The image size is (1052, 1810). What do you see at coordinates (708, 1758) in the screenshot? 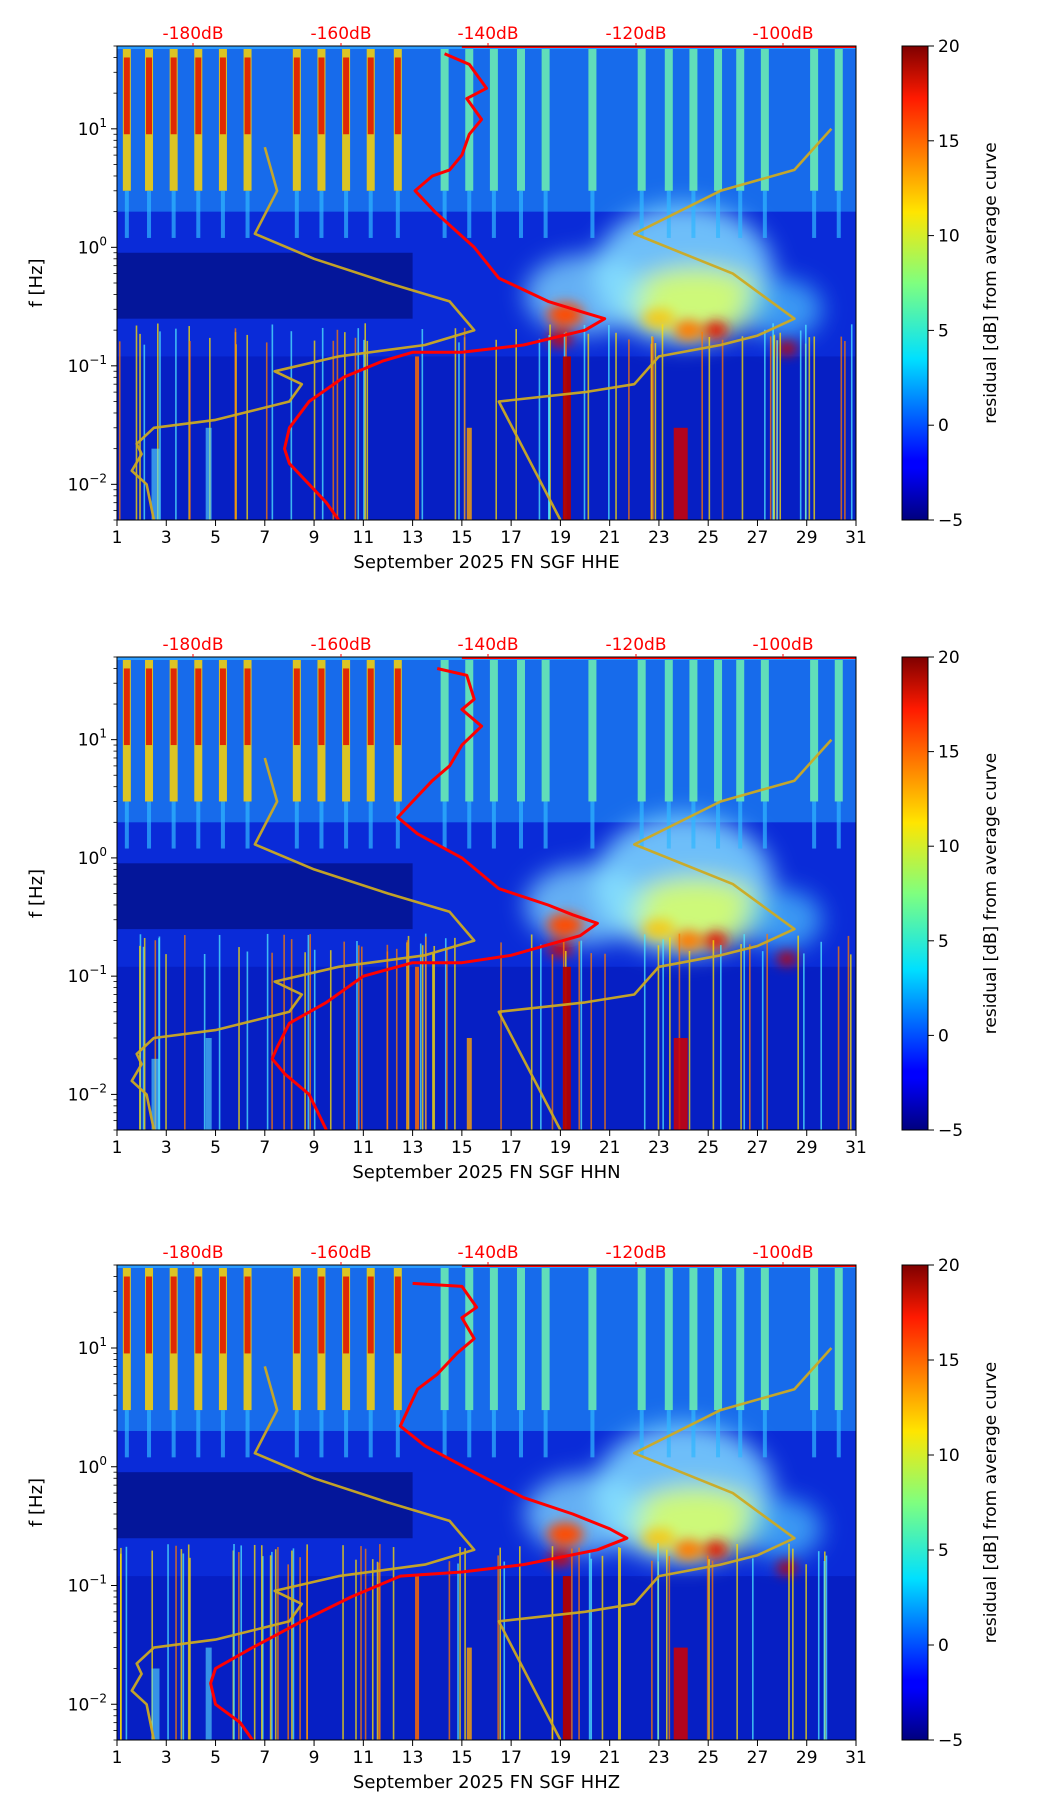
I see `x-tick-label: 25` at bounding box center [708, 1758].